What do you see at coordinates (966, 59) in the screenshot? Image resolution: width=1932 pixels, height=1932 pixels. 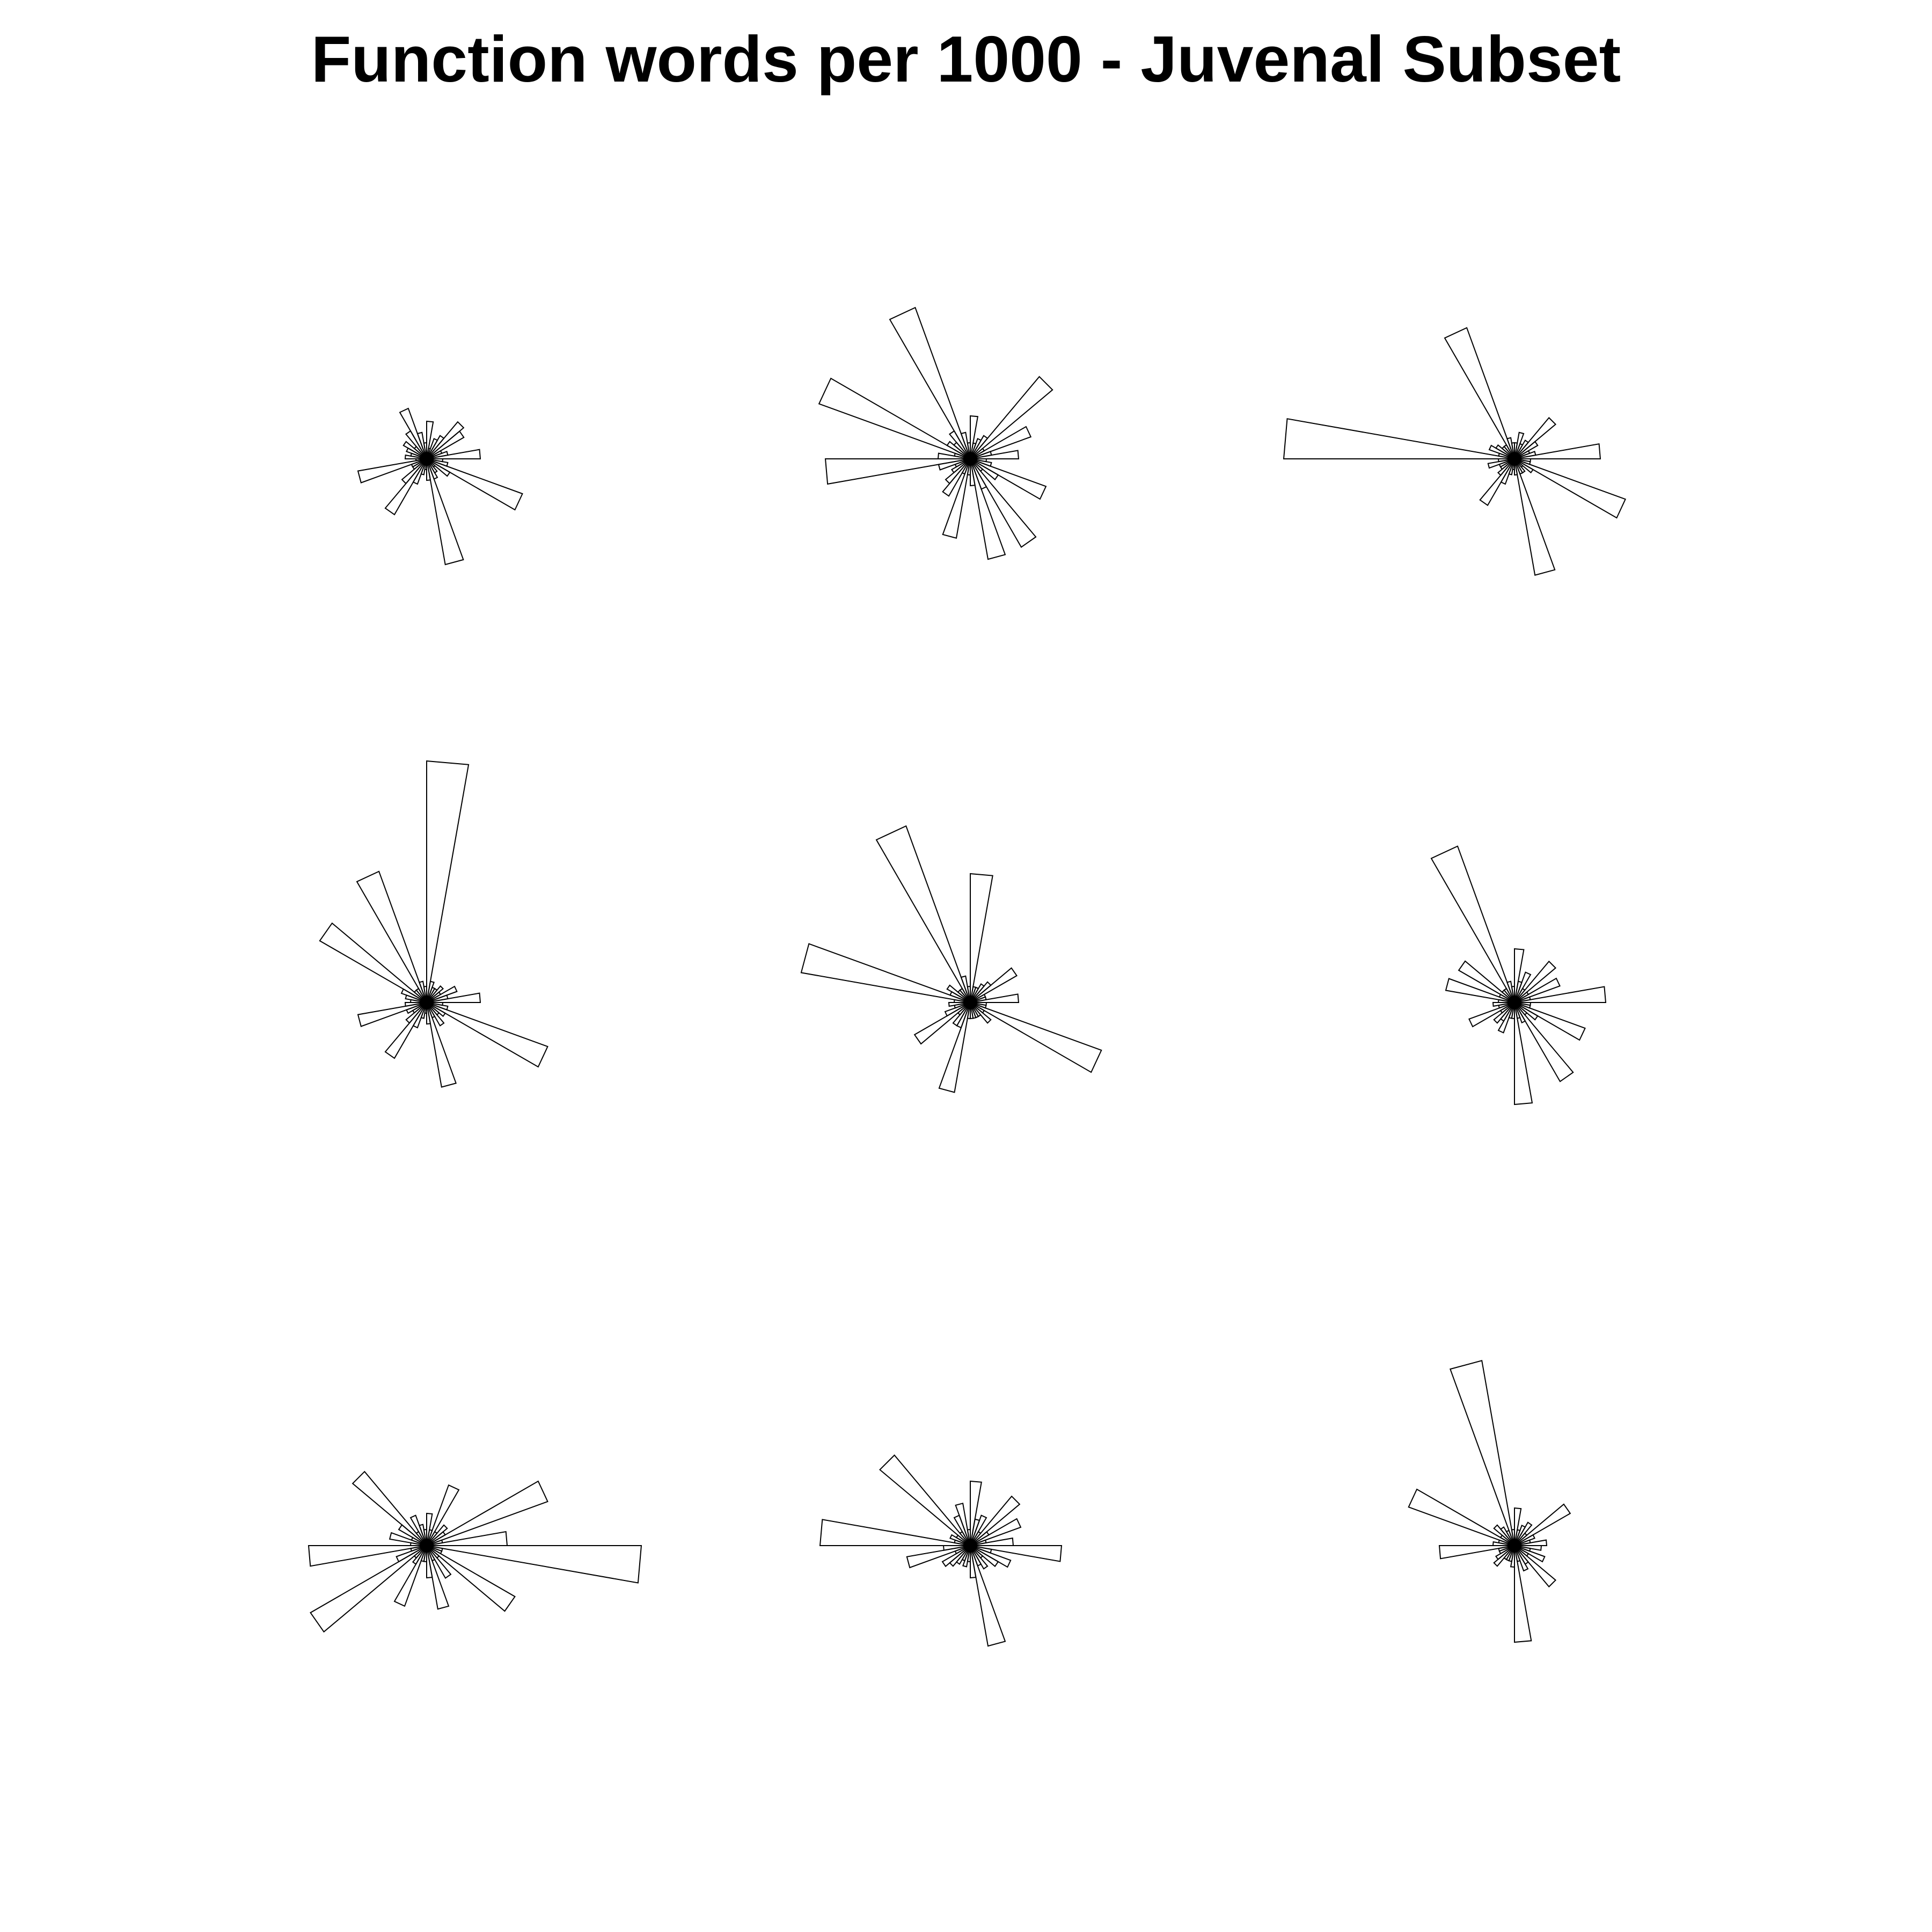 I see `chart-title: Function words per 1000 - Juvenal Subset` at bounding box center [966, 59].